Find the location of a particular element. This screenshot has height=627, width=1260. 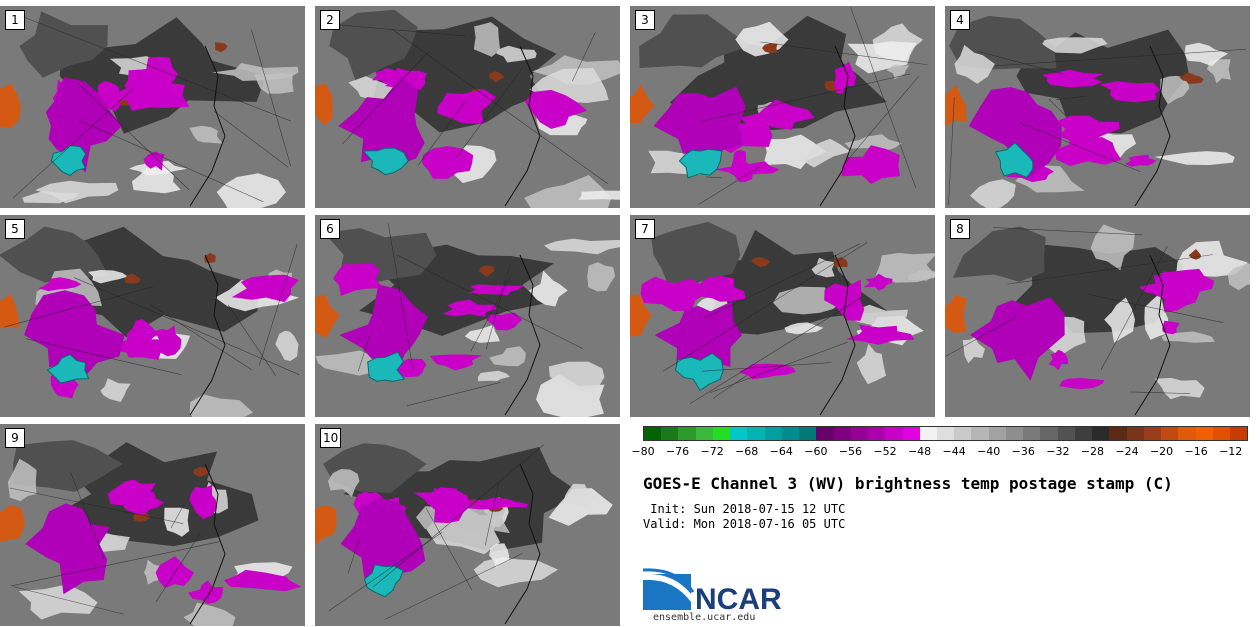

colorbar is located at coordinates (945, 433).